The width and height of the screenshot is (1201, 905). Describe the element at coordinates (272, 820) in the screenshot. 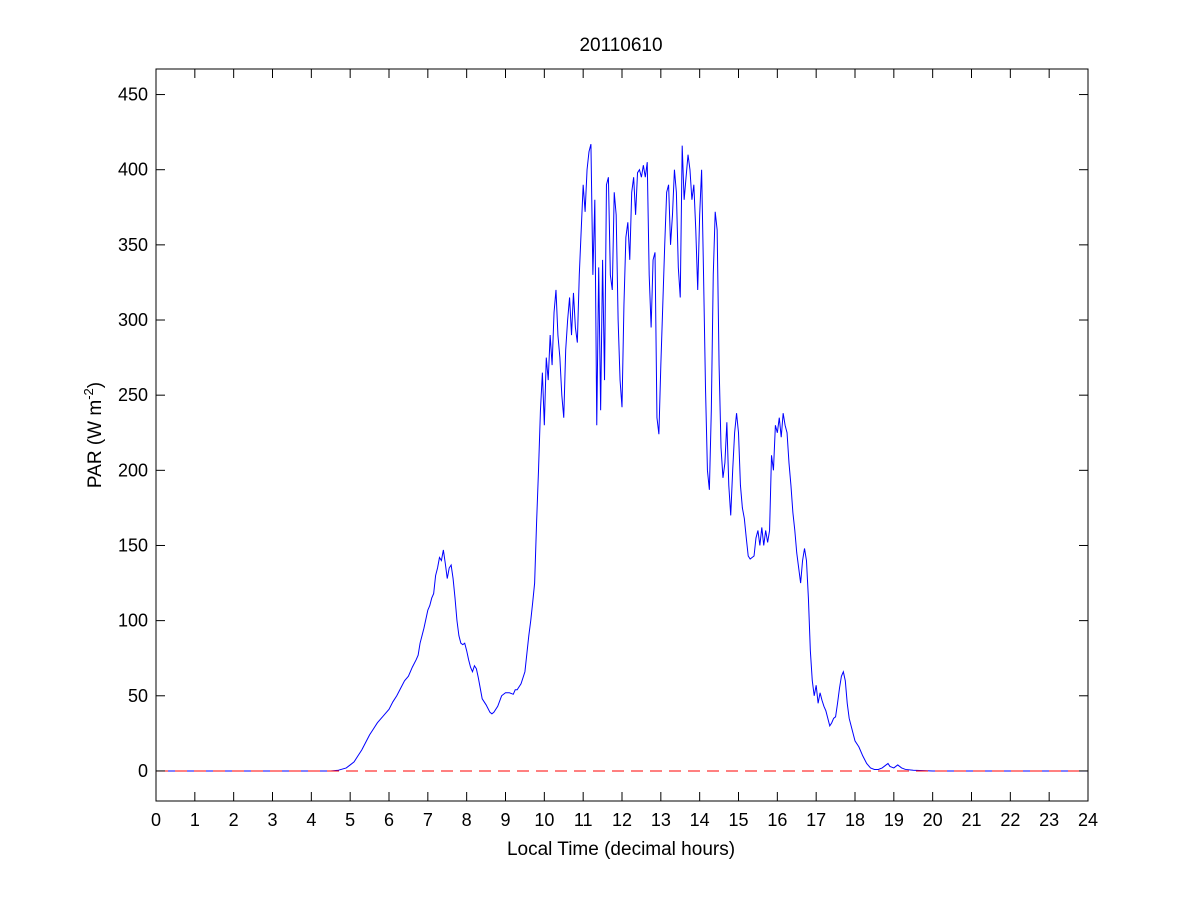

I see `x-tick-label: 3` at that location.